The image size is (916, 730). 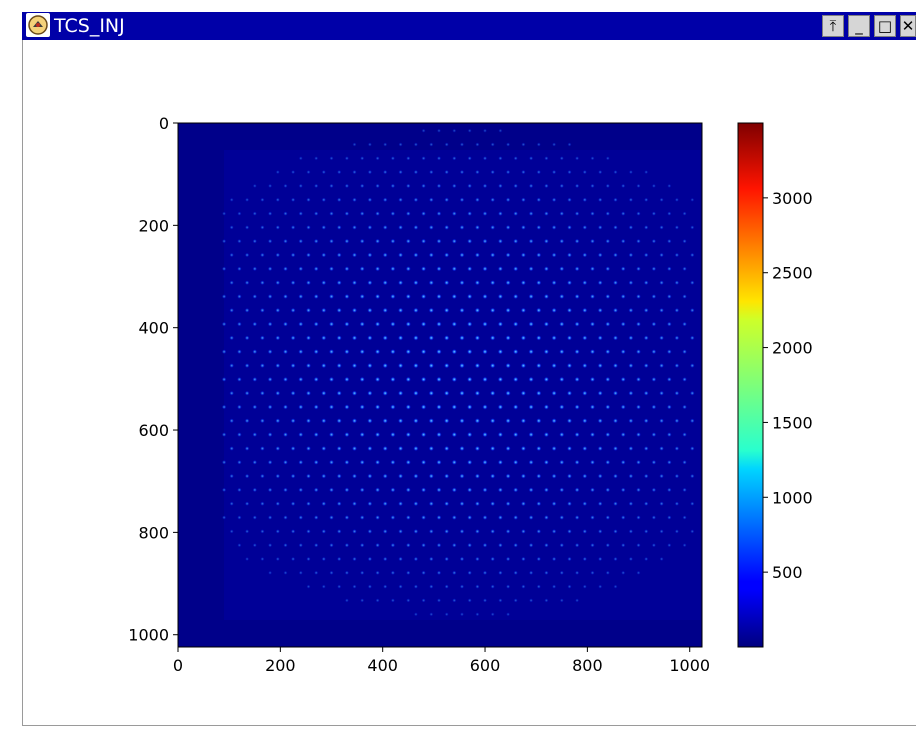 What do you see at coordinates (38, 25) in the screenshot?
I see `app-icon` at bounding box center [38, 25].